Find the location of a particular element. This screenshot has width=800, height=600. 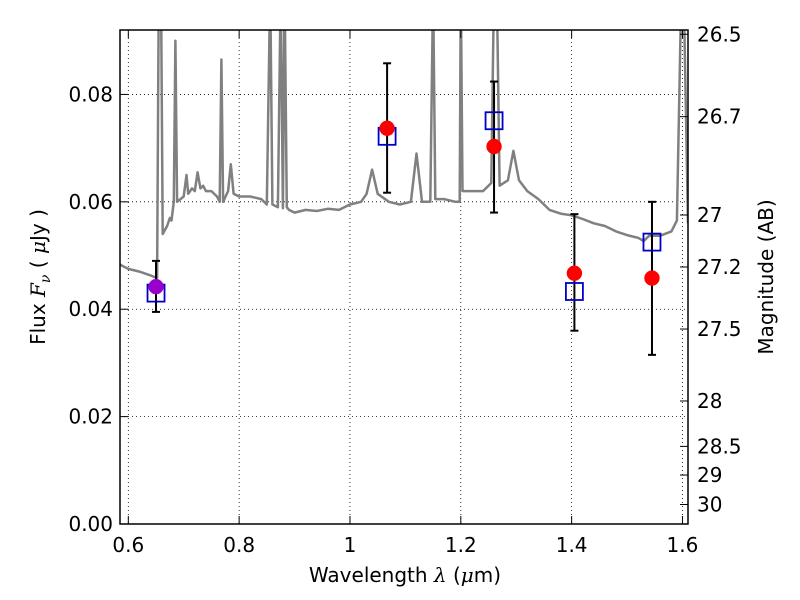

x-axis-label: Wavelength λ (μm) is located at coordinates (405, 575).